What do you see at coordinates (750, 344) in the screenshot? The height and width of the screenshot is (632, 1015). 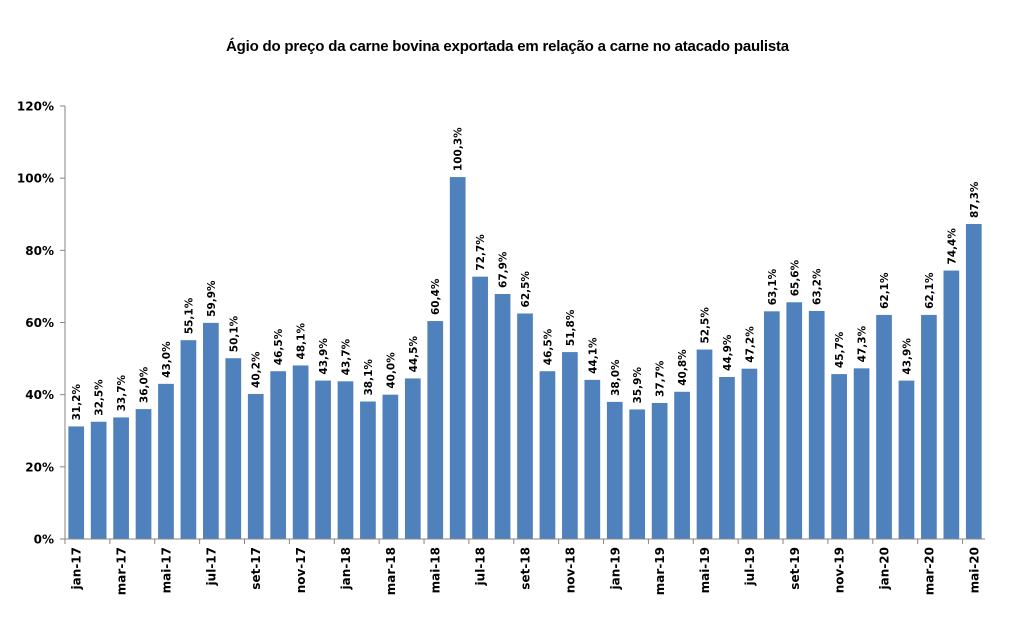 I see `data-label: 47,2%` at bounding box center [750, 344].